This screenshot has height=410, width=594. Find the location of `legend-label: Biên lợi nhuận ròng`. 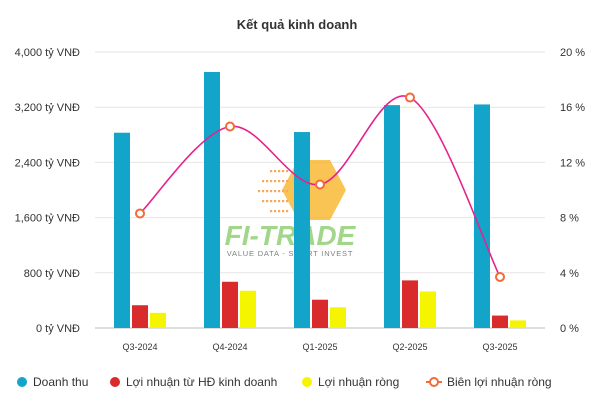

legend-label: Biên lợi nhuận ròng is located at coordinates (499, 382).